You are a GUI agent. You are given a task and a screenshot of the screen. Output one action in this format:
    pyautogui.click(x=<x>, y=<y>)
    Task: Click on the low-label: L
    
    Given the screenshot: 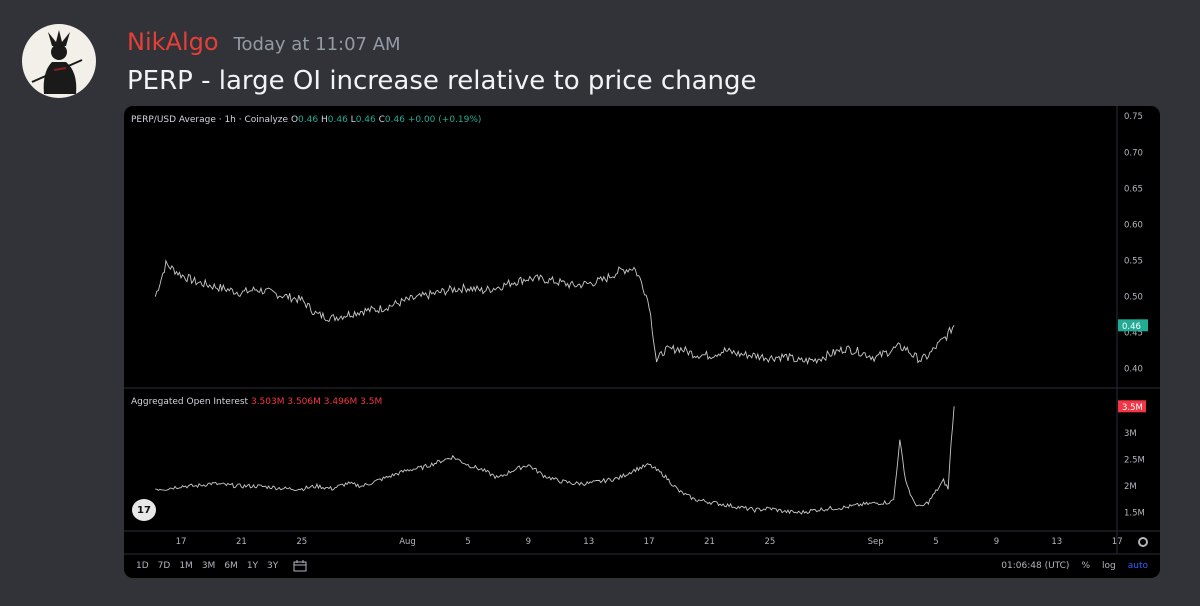 What is the action you would take?
    pyautogui.click(x=353, y=120)
    